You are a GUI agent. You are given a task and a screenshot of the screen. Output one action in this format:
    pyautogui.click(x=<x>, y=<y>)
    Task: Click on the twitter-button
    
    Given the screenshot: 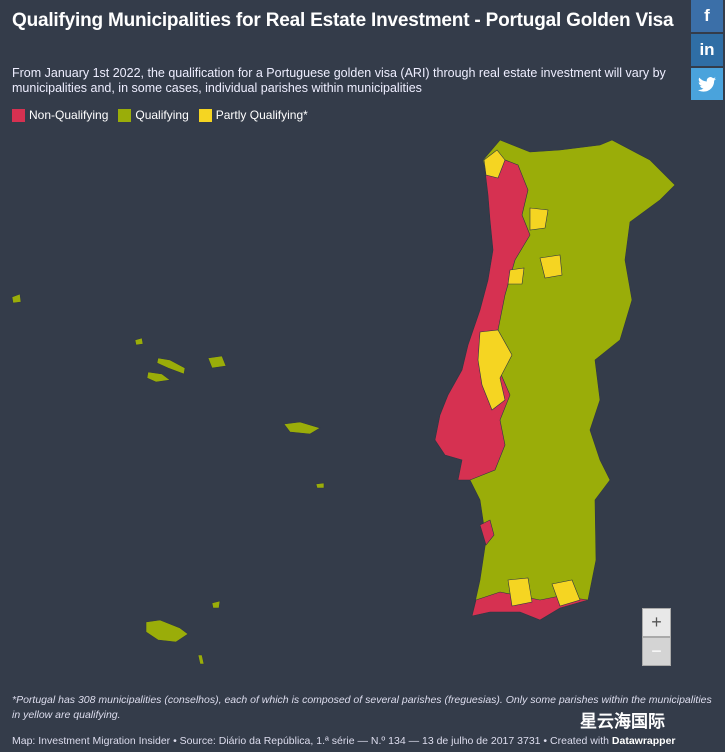 What is the action you would take?
    pyautogui.click(x=707, y=84)
    